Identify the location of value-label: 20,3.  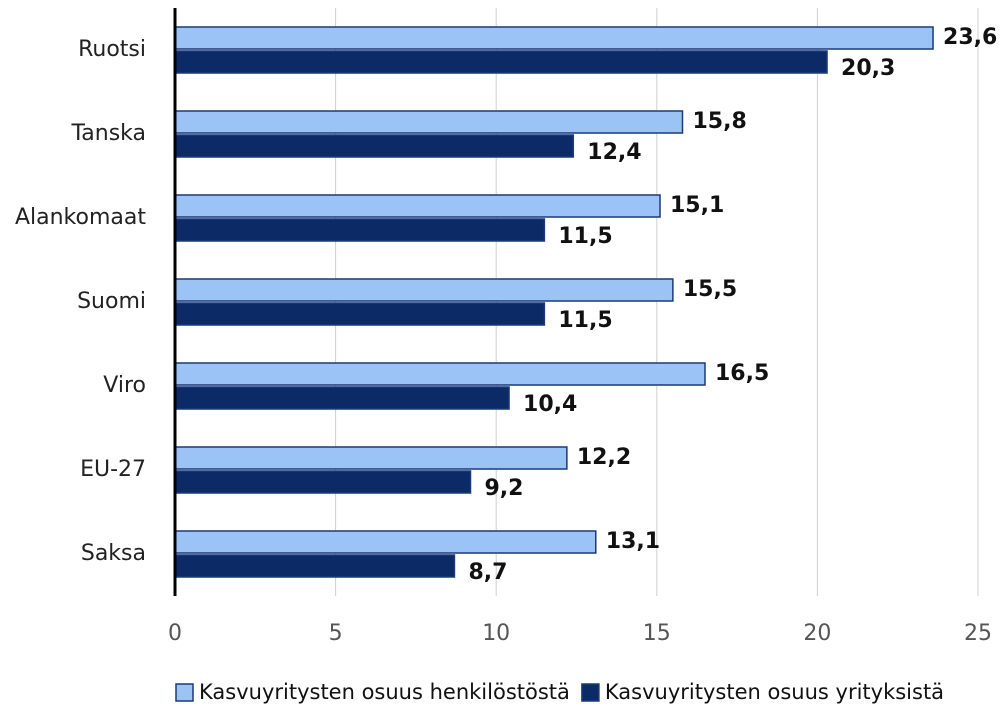
(868, 68).